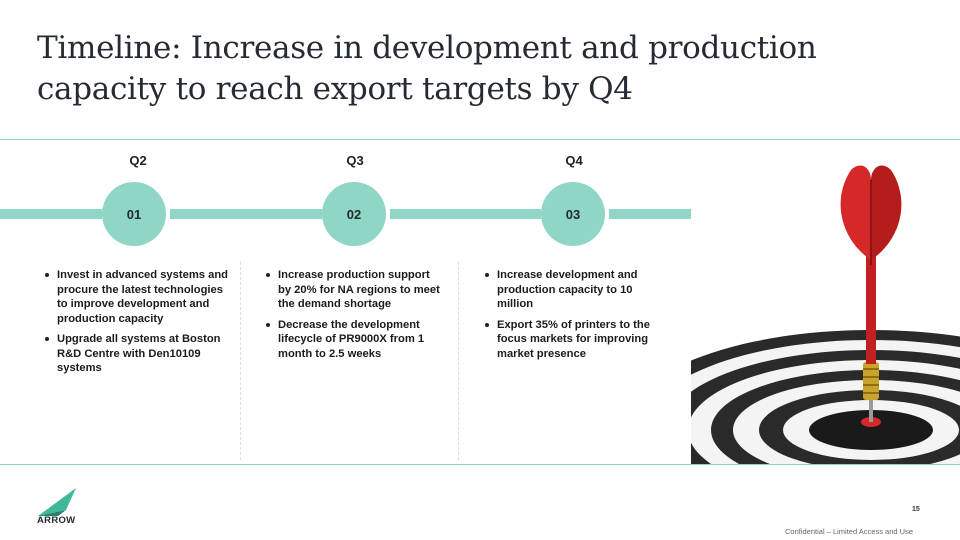  I want to click on step-number: 03, so click(573, 214).